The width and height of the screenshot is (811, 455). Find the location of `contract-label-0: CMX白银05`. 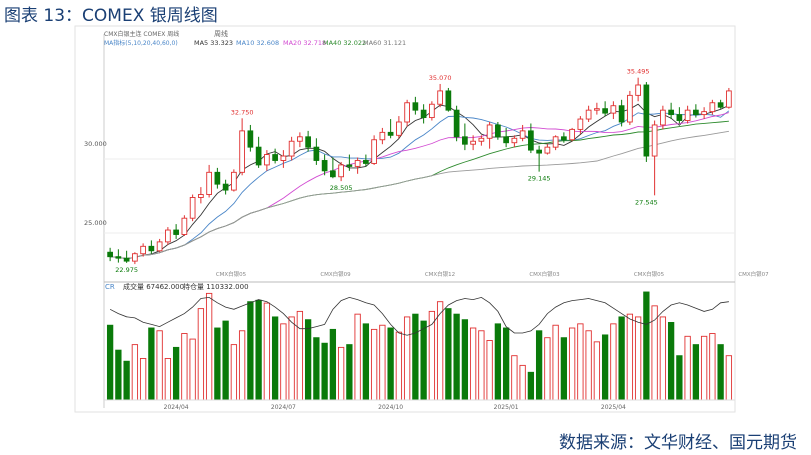

contract-label-0: CMX白银05 is located at coordinates (231, 274).